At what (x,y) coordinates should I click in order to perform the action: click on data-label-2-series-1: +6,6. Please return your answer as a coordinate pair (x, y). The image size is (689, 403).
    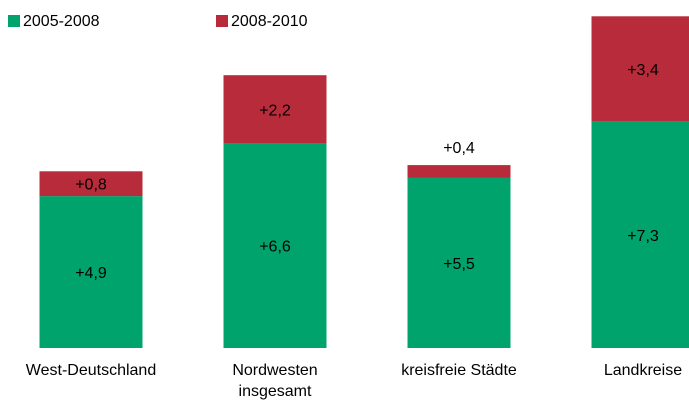
    Looking at the image, I should click on (275, 247).